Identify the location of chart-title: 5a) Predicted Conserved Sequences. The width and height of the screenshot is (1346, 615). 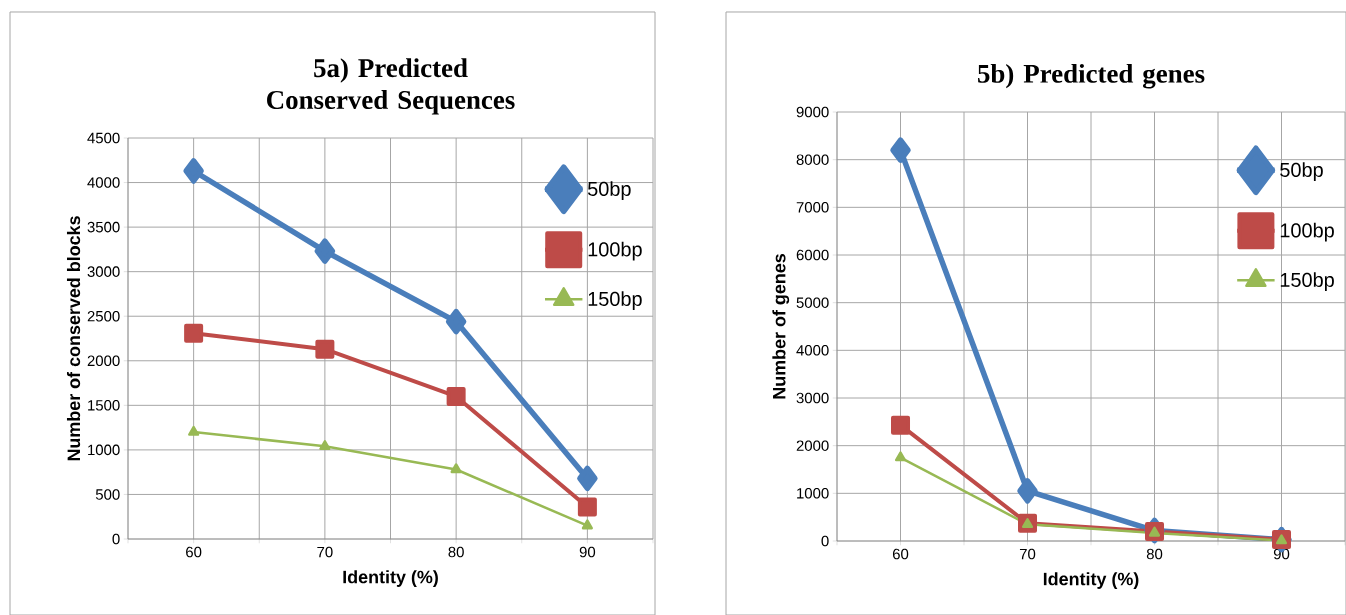
(391, 86).